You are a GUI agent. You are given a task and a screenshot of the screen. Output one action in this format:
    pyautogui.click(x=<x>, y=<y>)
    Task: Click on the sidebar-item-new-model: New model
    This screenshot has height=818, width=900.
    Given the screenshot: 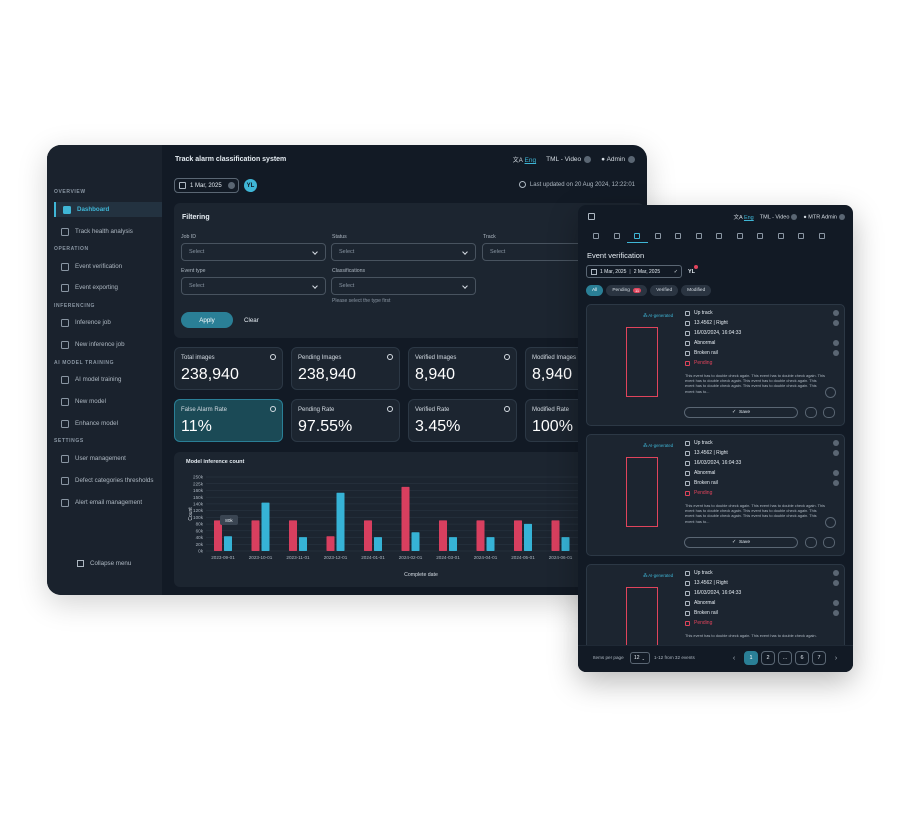 What is the action you would take?
    pyautogui.click(x=108, y=401)
    